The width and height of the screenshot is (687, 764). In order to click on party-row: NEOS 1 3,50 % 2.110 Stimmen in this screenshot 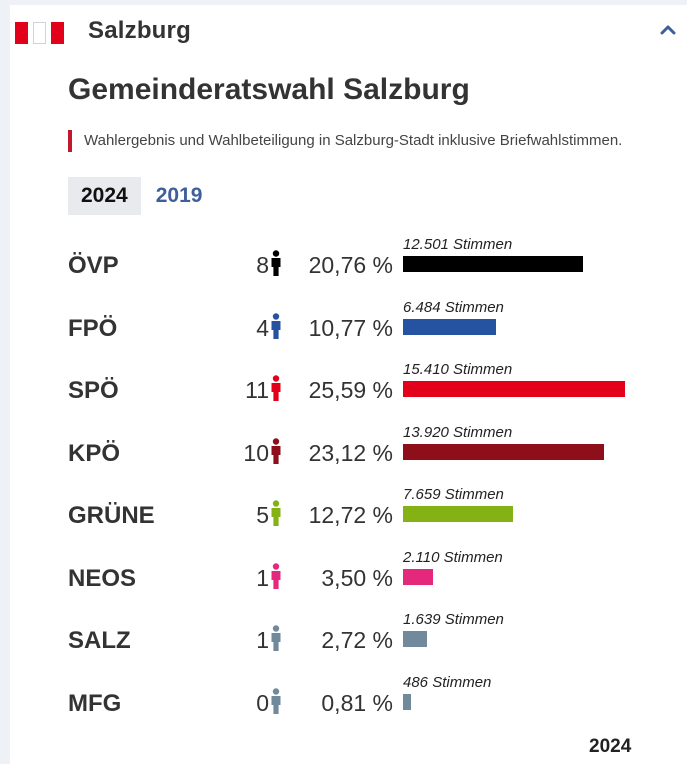, I will do `click(348, 574)`.